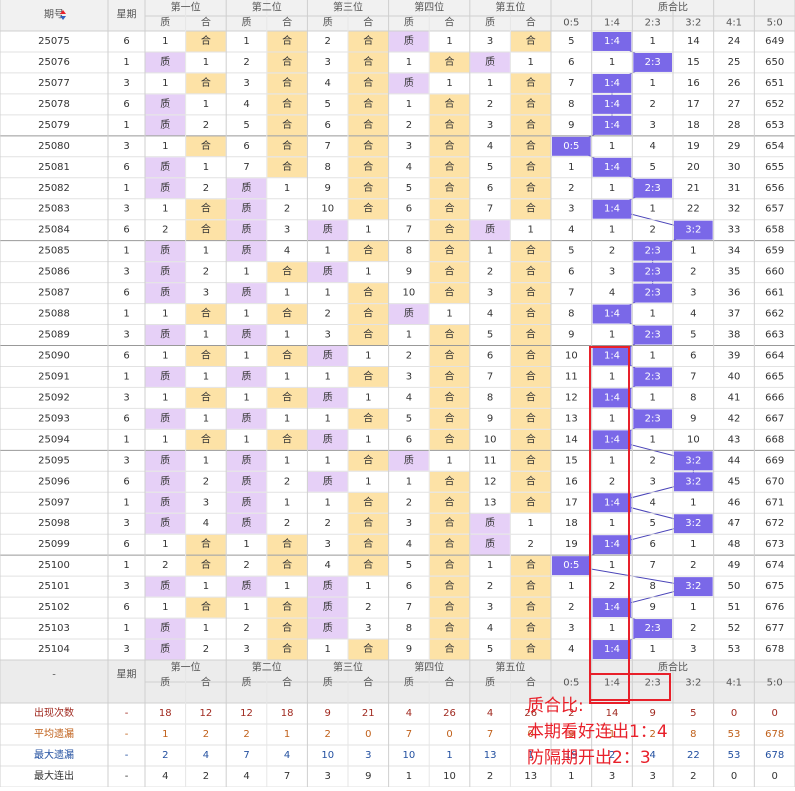  I want to click on stat-cell: 9, so click(571, 734).